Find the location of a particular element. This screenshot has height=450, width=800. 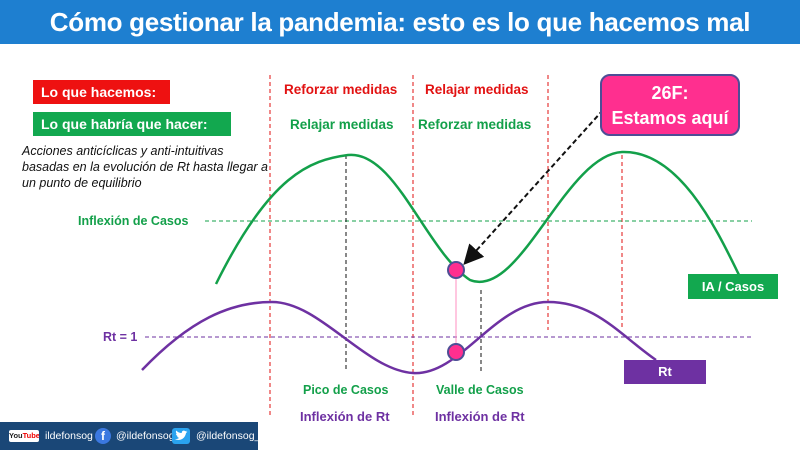

callout-arrow is located at coordinates (533, 187).